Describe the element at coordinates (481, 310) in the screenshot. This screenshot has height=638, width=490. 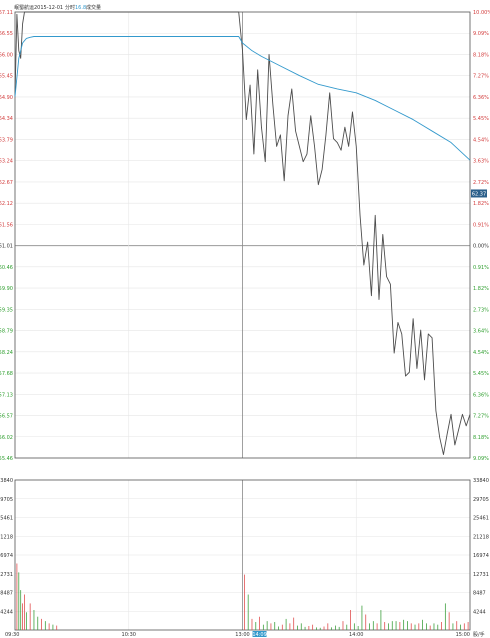
I see `percent-tick-label: 2.73%` at that location.